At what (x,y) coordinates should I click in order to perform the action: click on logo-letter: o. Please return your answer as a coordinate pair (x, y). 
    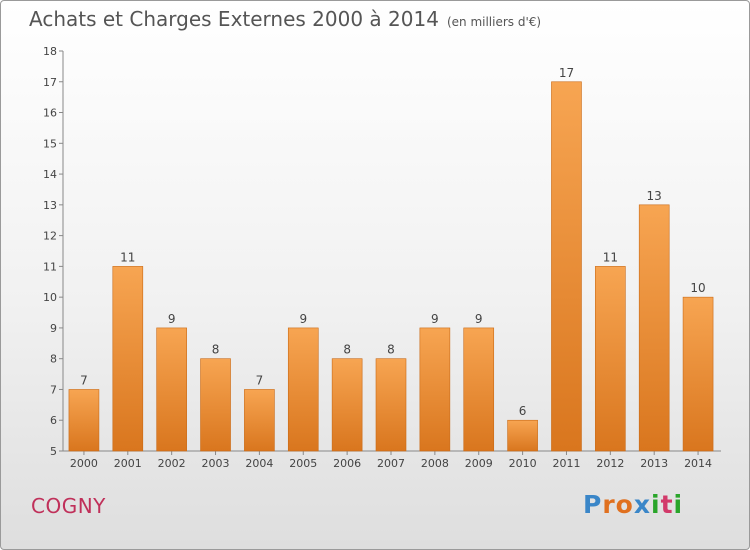
    Looking at the image, I should click on (624, 504).